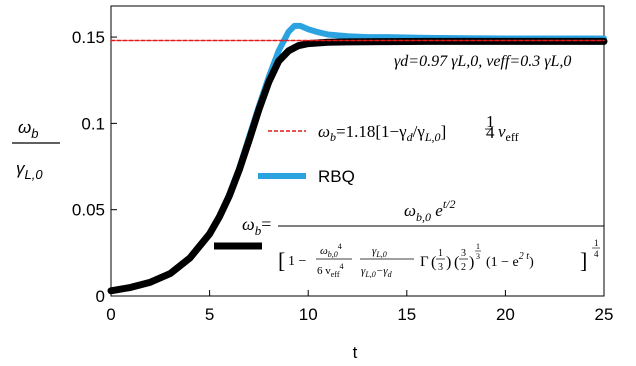 Image resolution: width=636 pixels, height=366 pixels. Describe the element at coordinates (100, 296) in the screenshot. I see `y-tick-label: 0` at that location.